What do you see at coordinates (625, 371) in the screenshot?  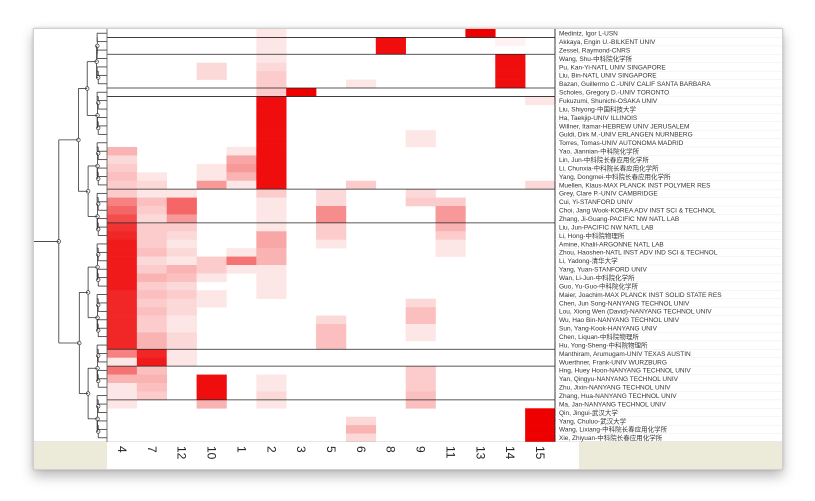 I see `row-label: Hng, Huey Hoon-NANYANG TECHNOL UNIV` at bounding box center [625, 371].